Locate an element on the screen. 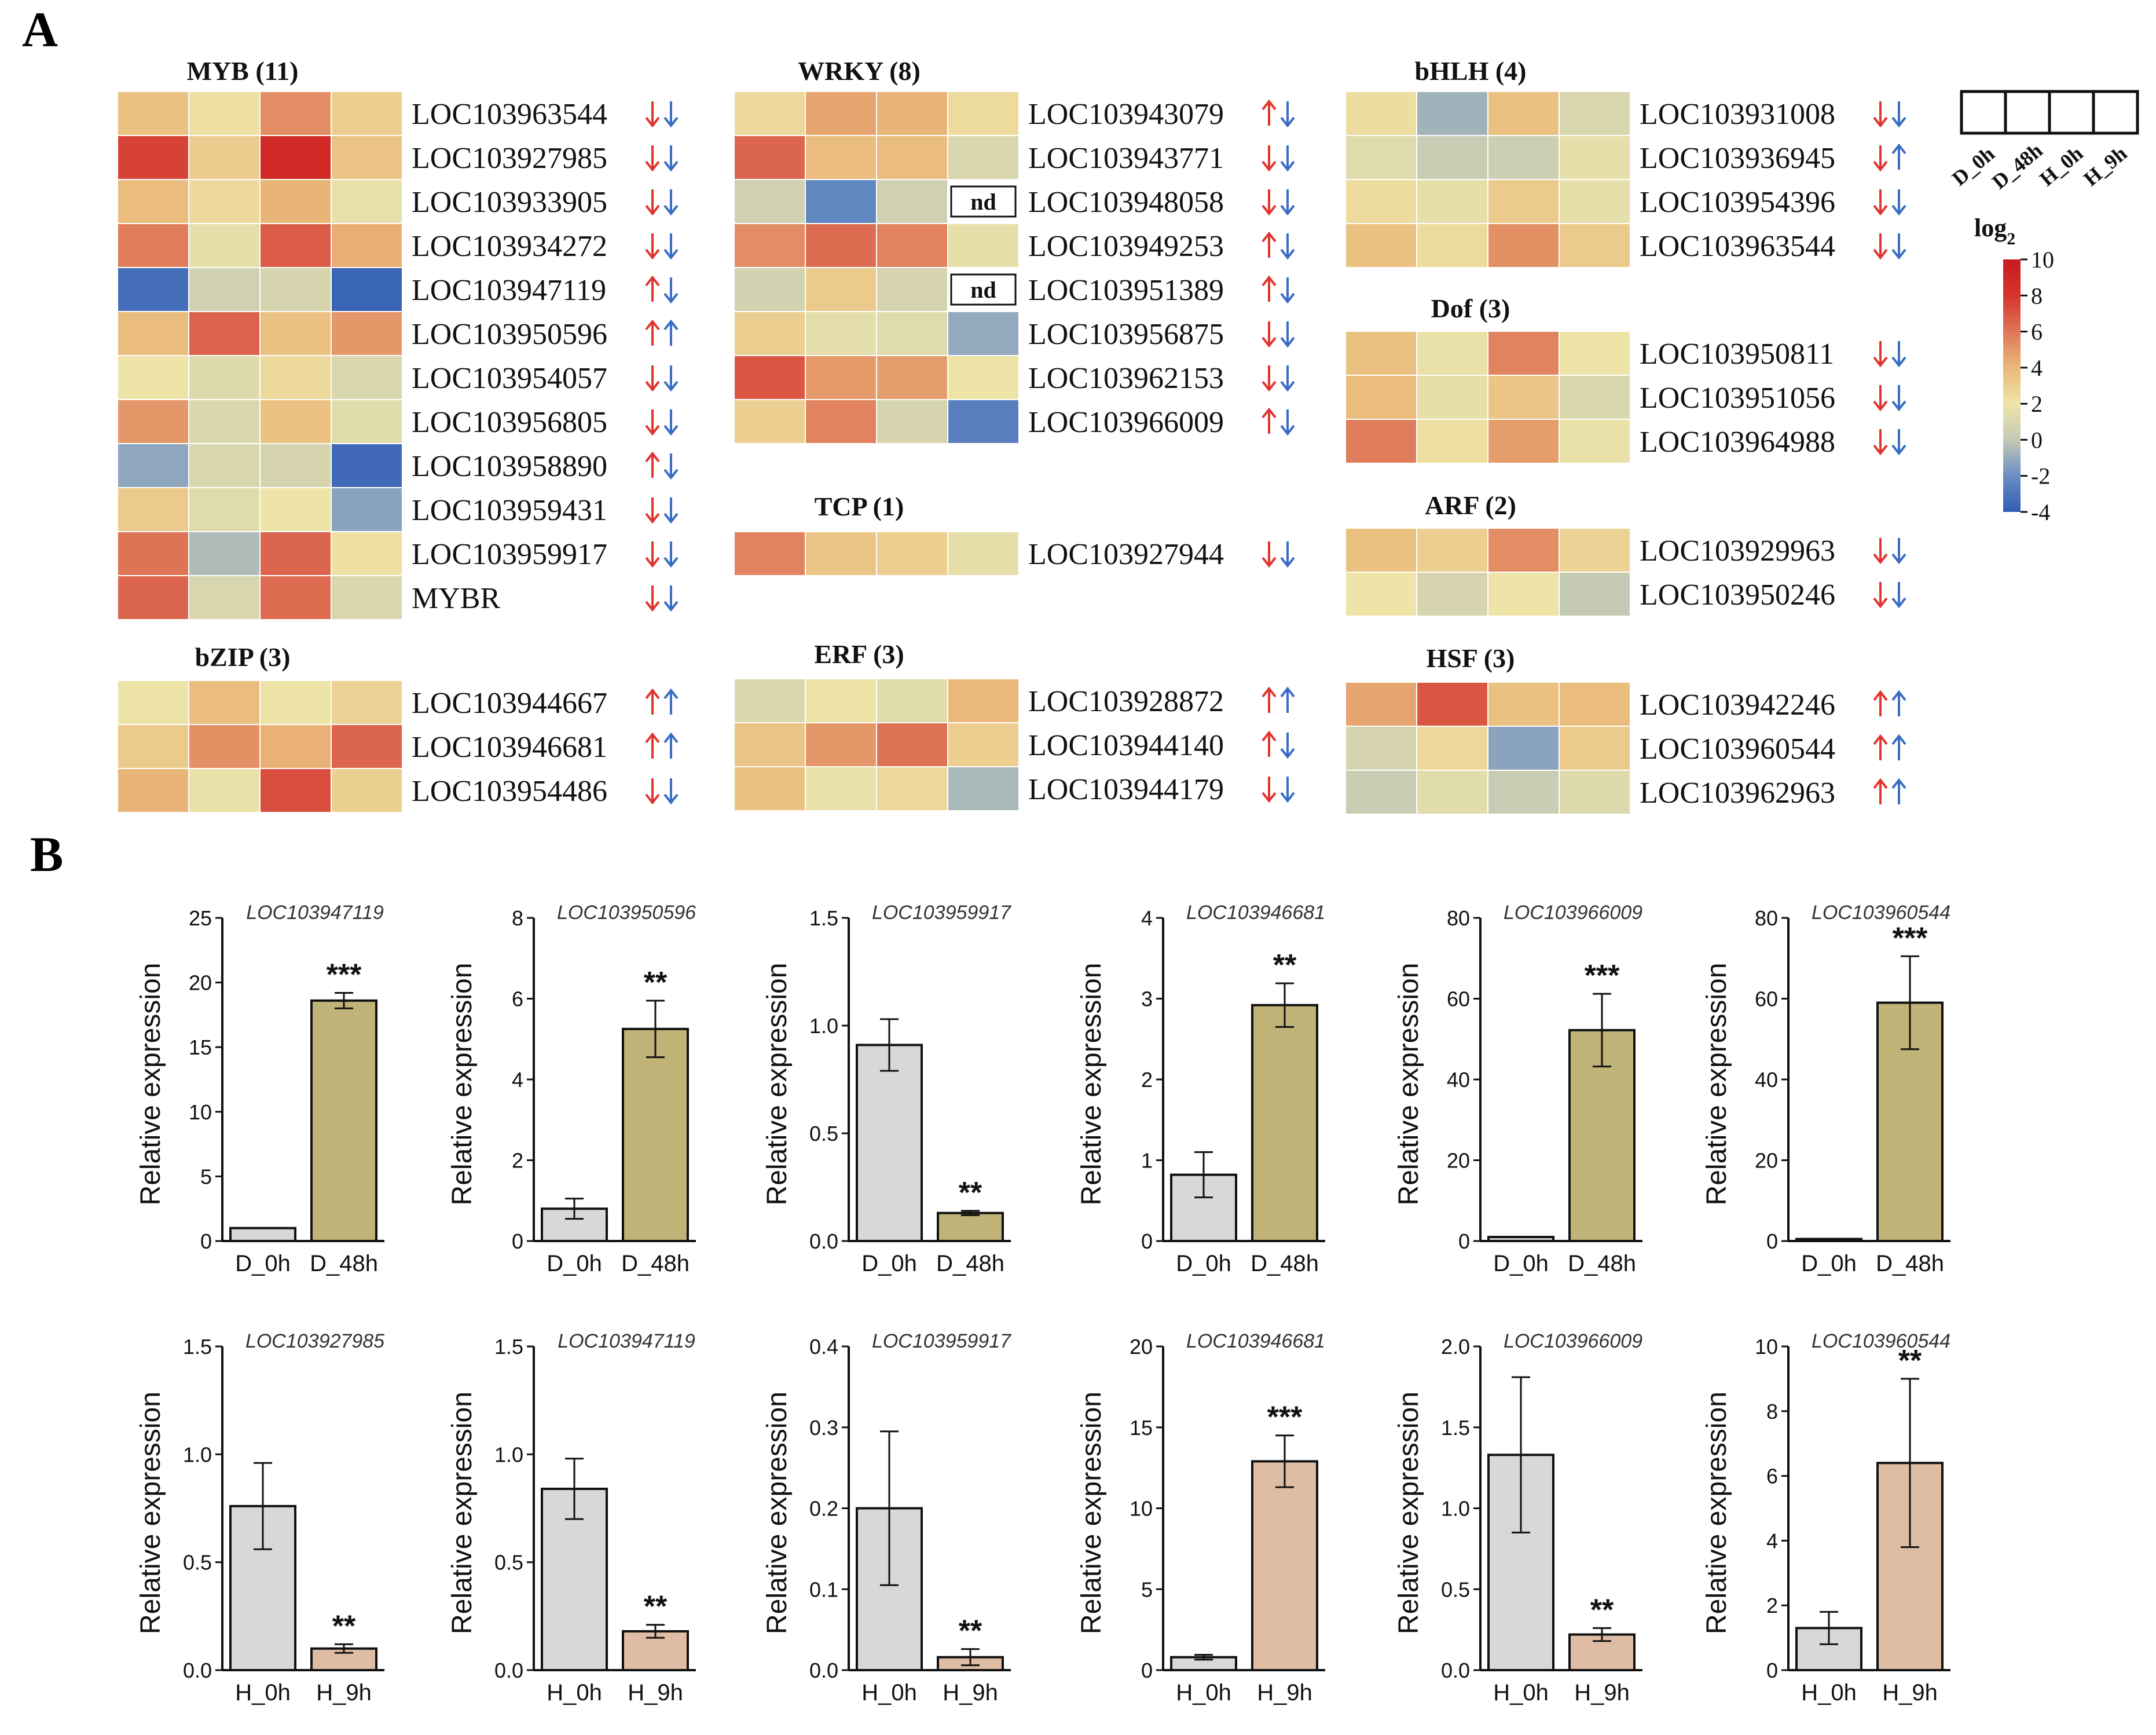 The image size is (2156, 1735). gene-label: LOC103946681 is located at coordinates (509, 747).